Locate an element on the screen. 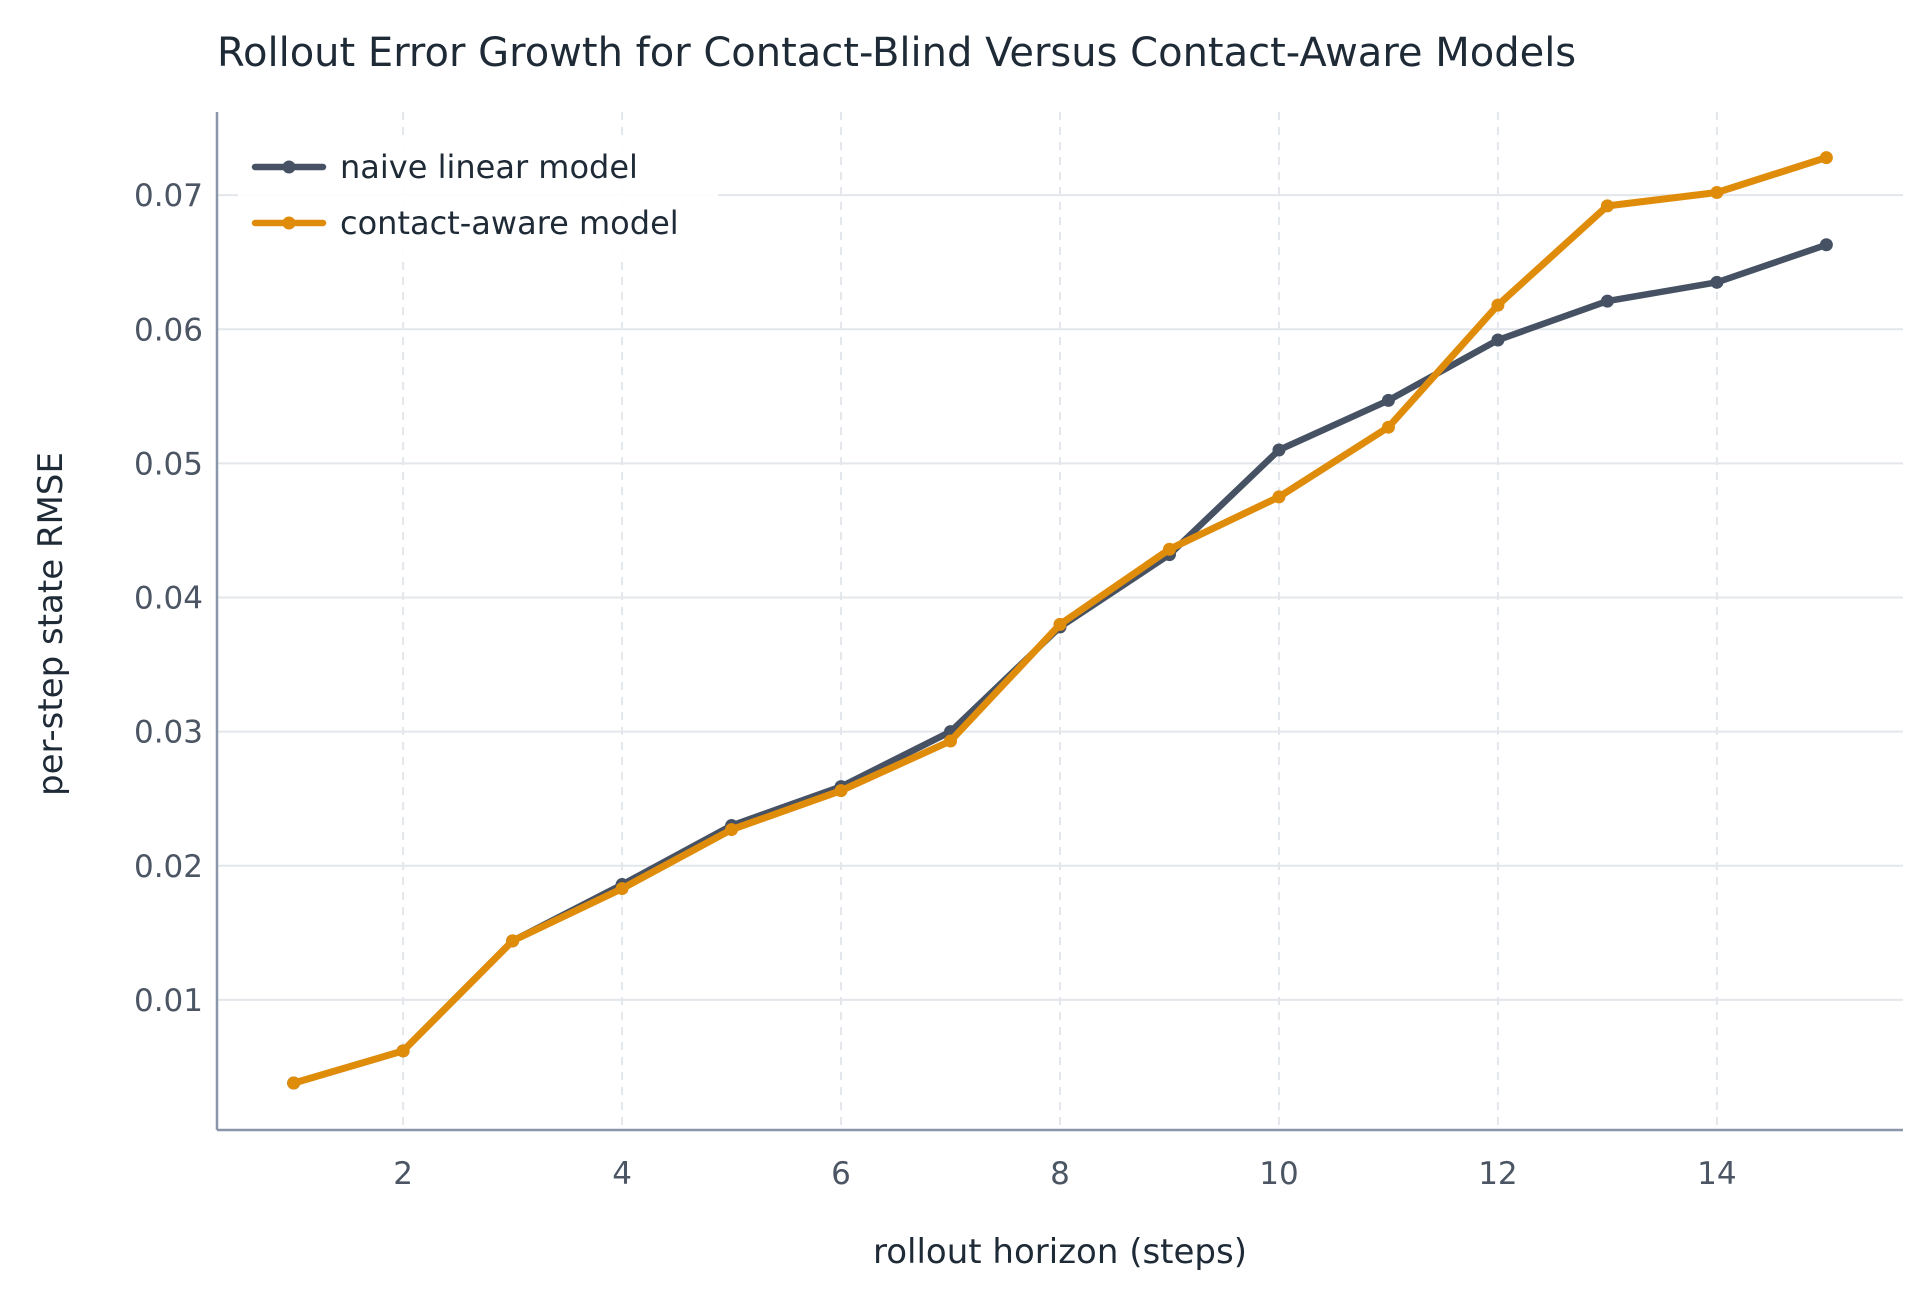  legend: naive linear model contact-aware model is located at coordinates (478, 196).